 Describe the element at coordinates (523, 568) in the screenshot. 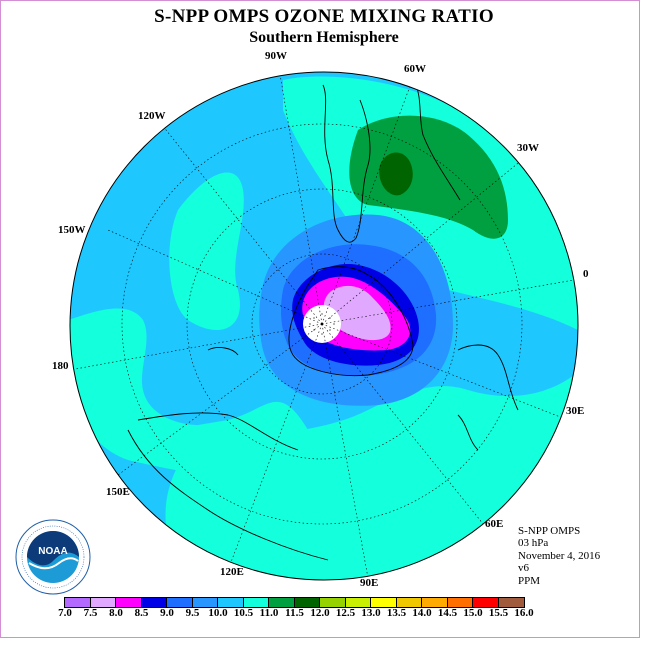

I see `version-label: v6` at that location.